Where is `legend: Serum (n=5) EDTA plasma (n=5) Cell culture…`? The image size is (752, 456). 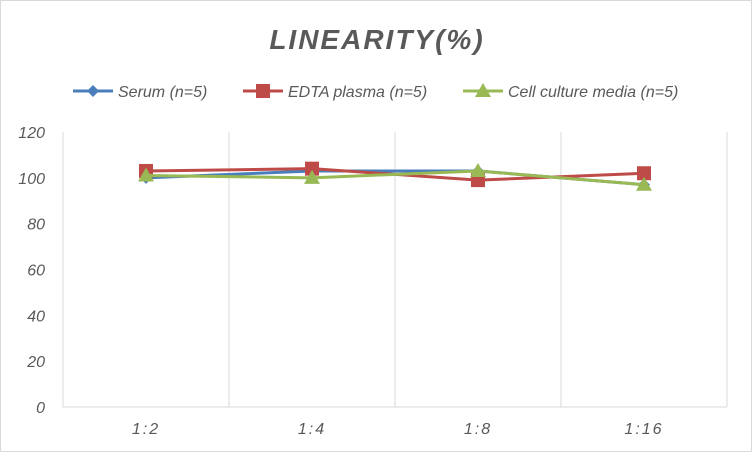
legend: Serum (n=5) EDTA plasma (n=5) Cell culture… is located at coordinates (375, 92).